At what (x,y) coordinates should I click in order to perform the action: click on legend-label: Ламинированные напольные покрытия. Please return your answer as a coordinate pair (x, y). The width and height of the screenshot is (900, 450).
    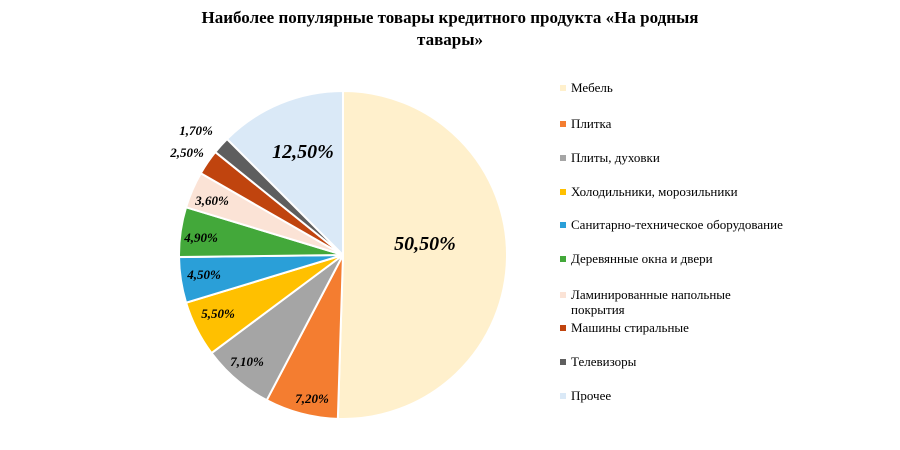
    Looking at the image, I should click on (651, 302).